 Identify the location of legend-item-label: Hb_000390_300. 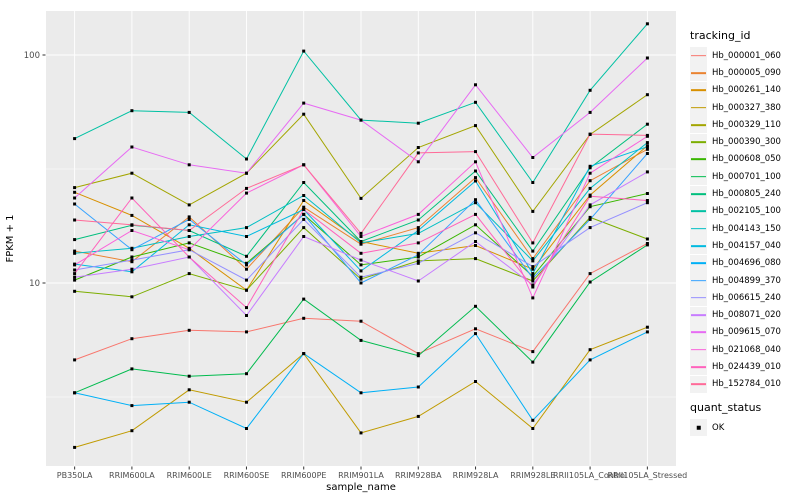
(746, 142).